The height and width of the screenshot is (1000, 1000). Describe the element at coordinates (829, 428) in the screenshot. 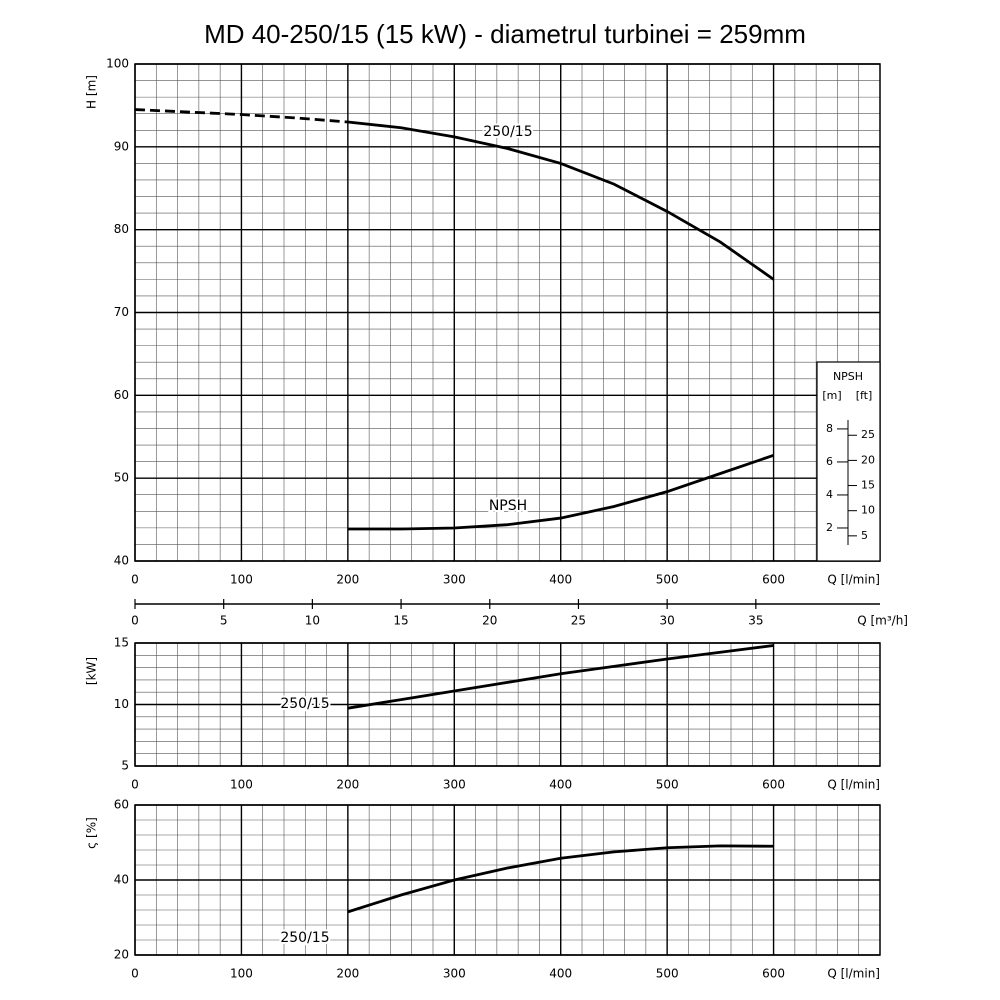

I see `y2-tick-label: 8` at that location.